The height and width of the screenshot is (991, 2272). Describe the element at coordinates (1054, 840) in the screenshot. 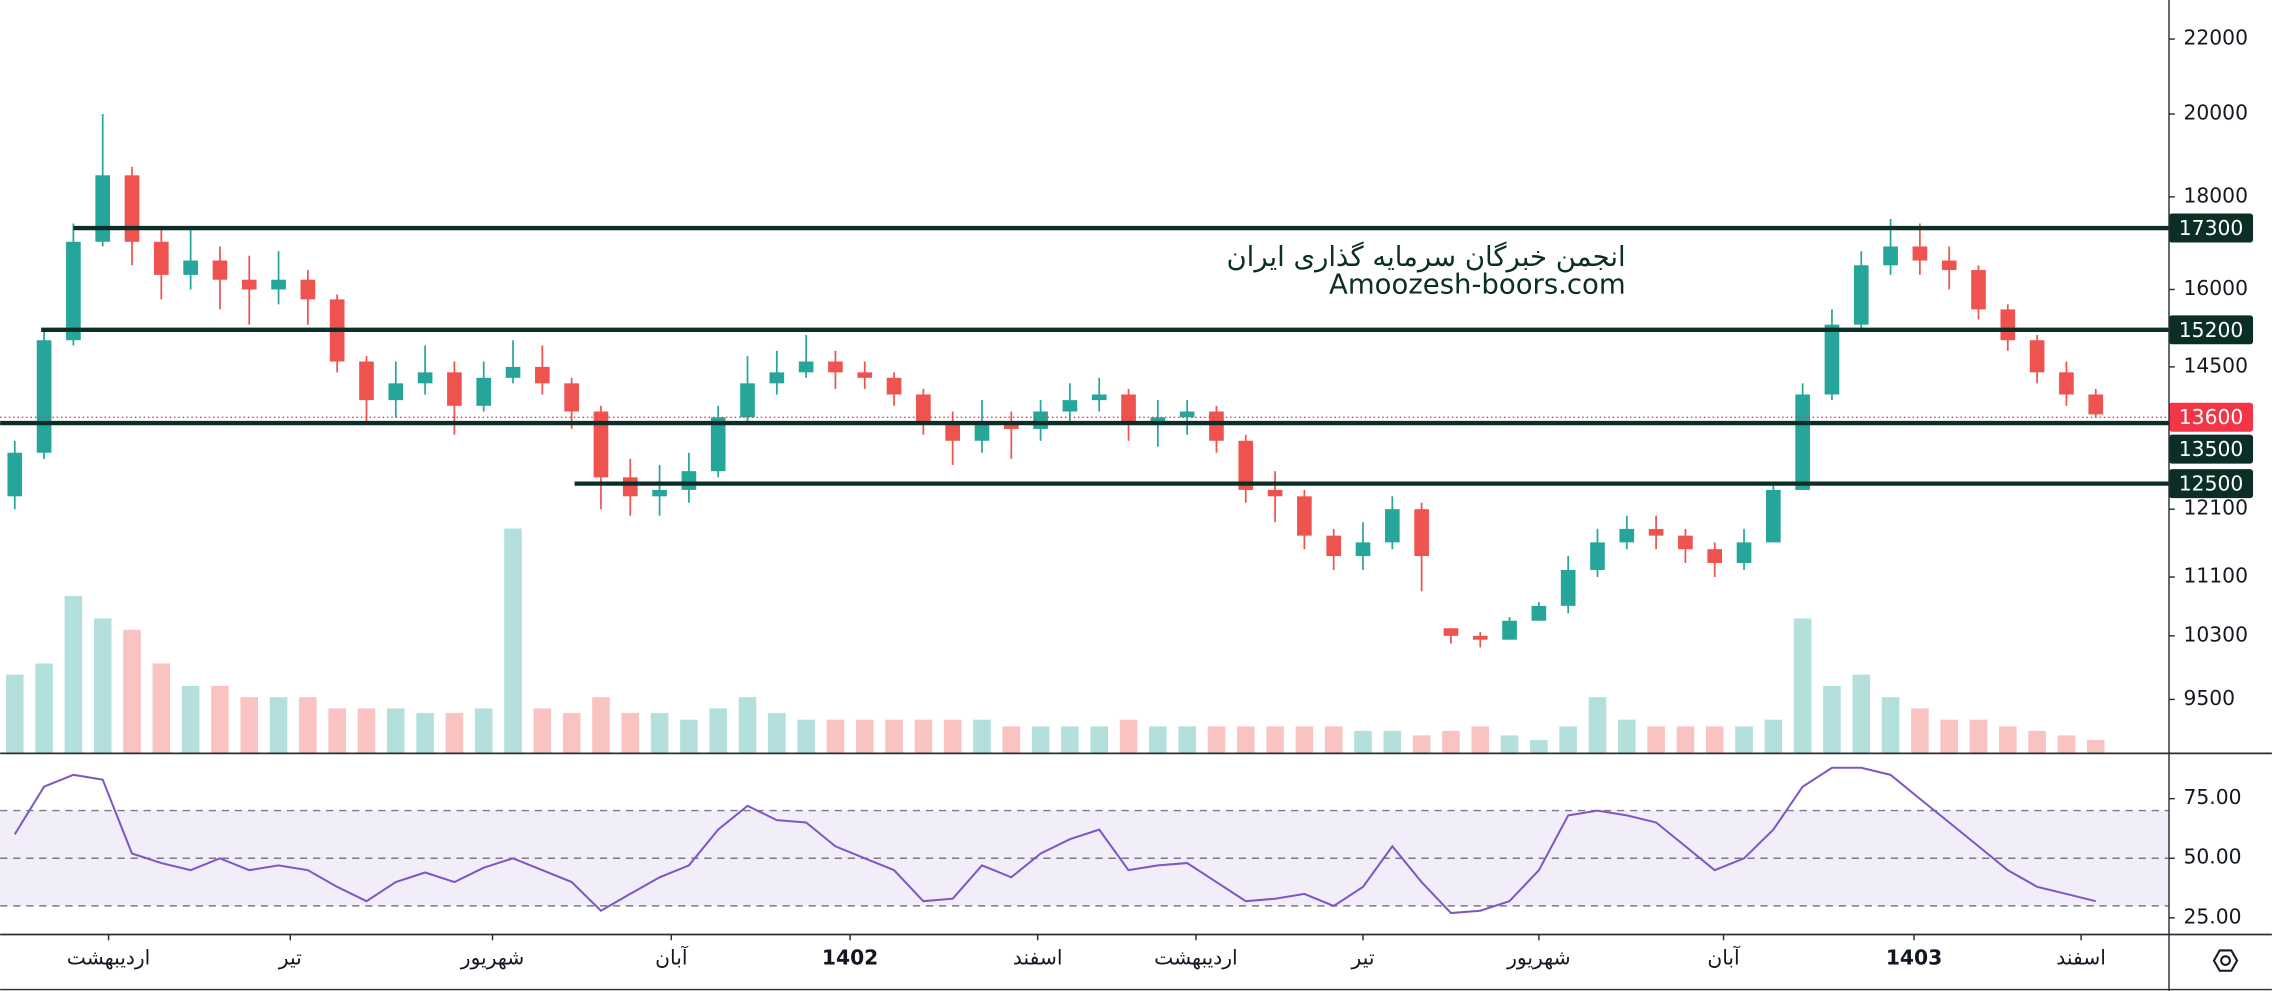

I see `rsi-line` at that location.